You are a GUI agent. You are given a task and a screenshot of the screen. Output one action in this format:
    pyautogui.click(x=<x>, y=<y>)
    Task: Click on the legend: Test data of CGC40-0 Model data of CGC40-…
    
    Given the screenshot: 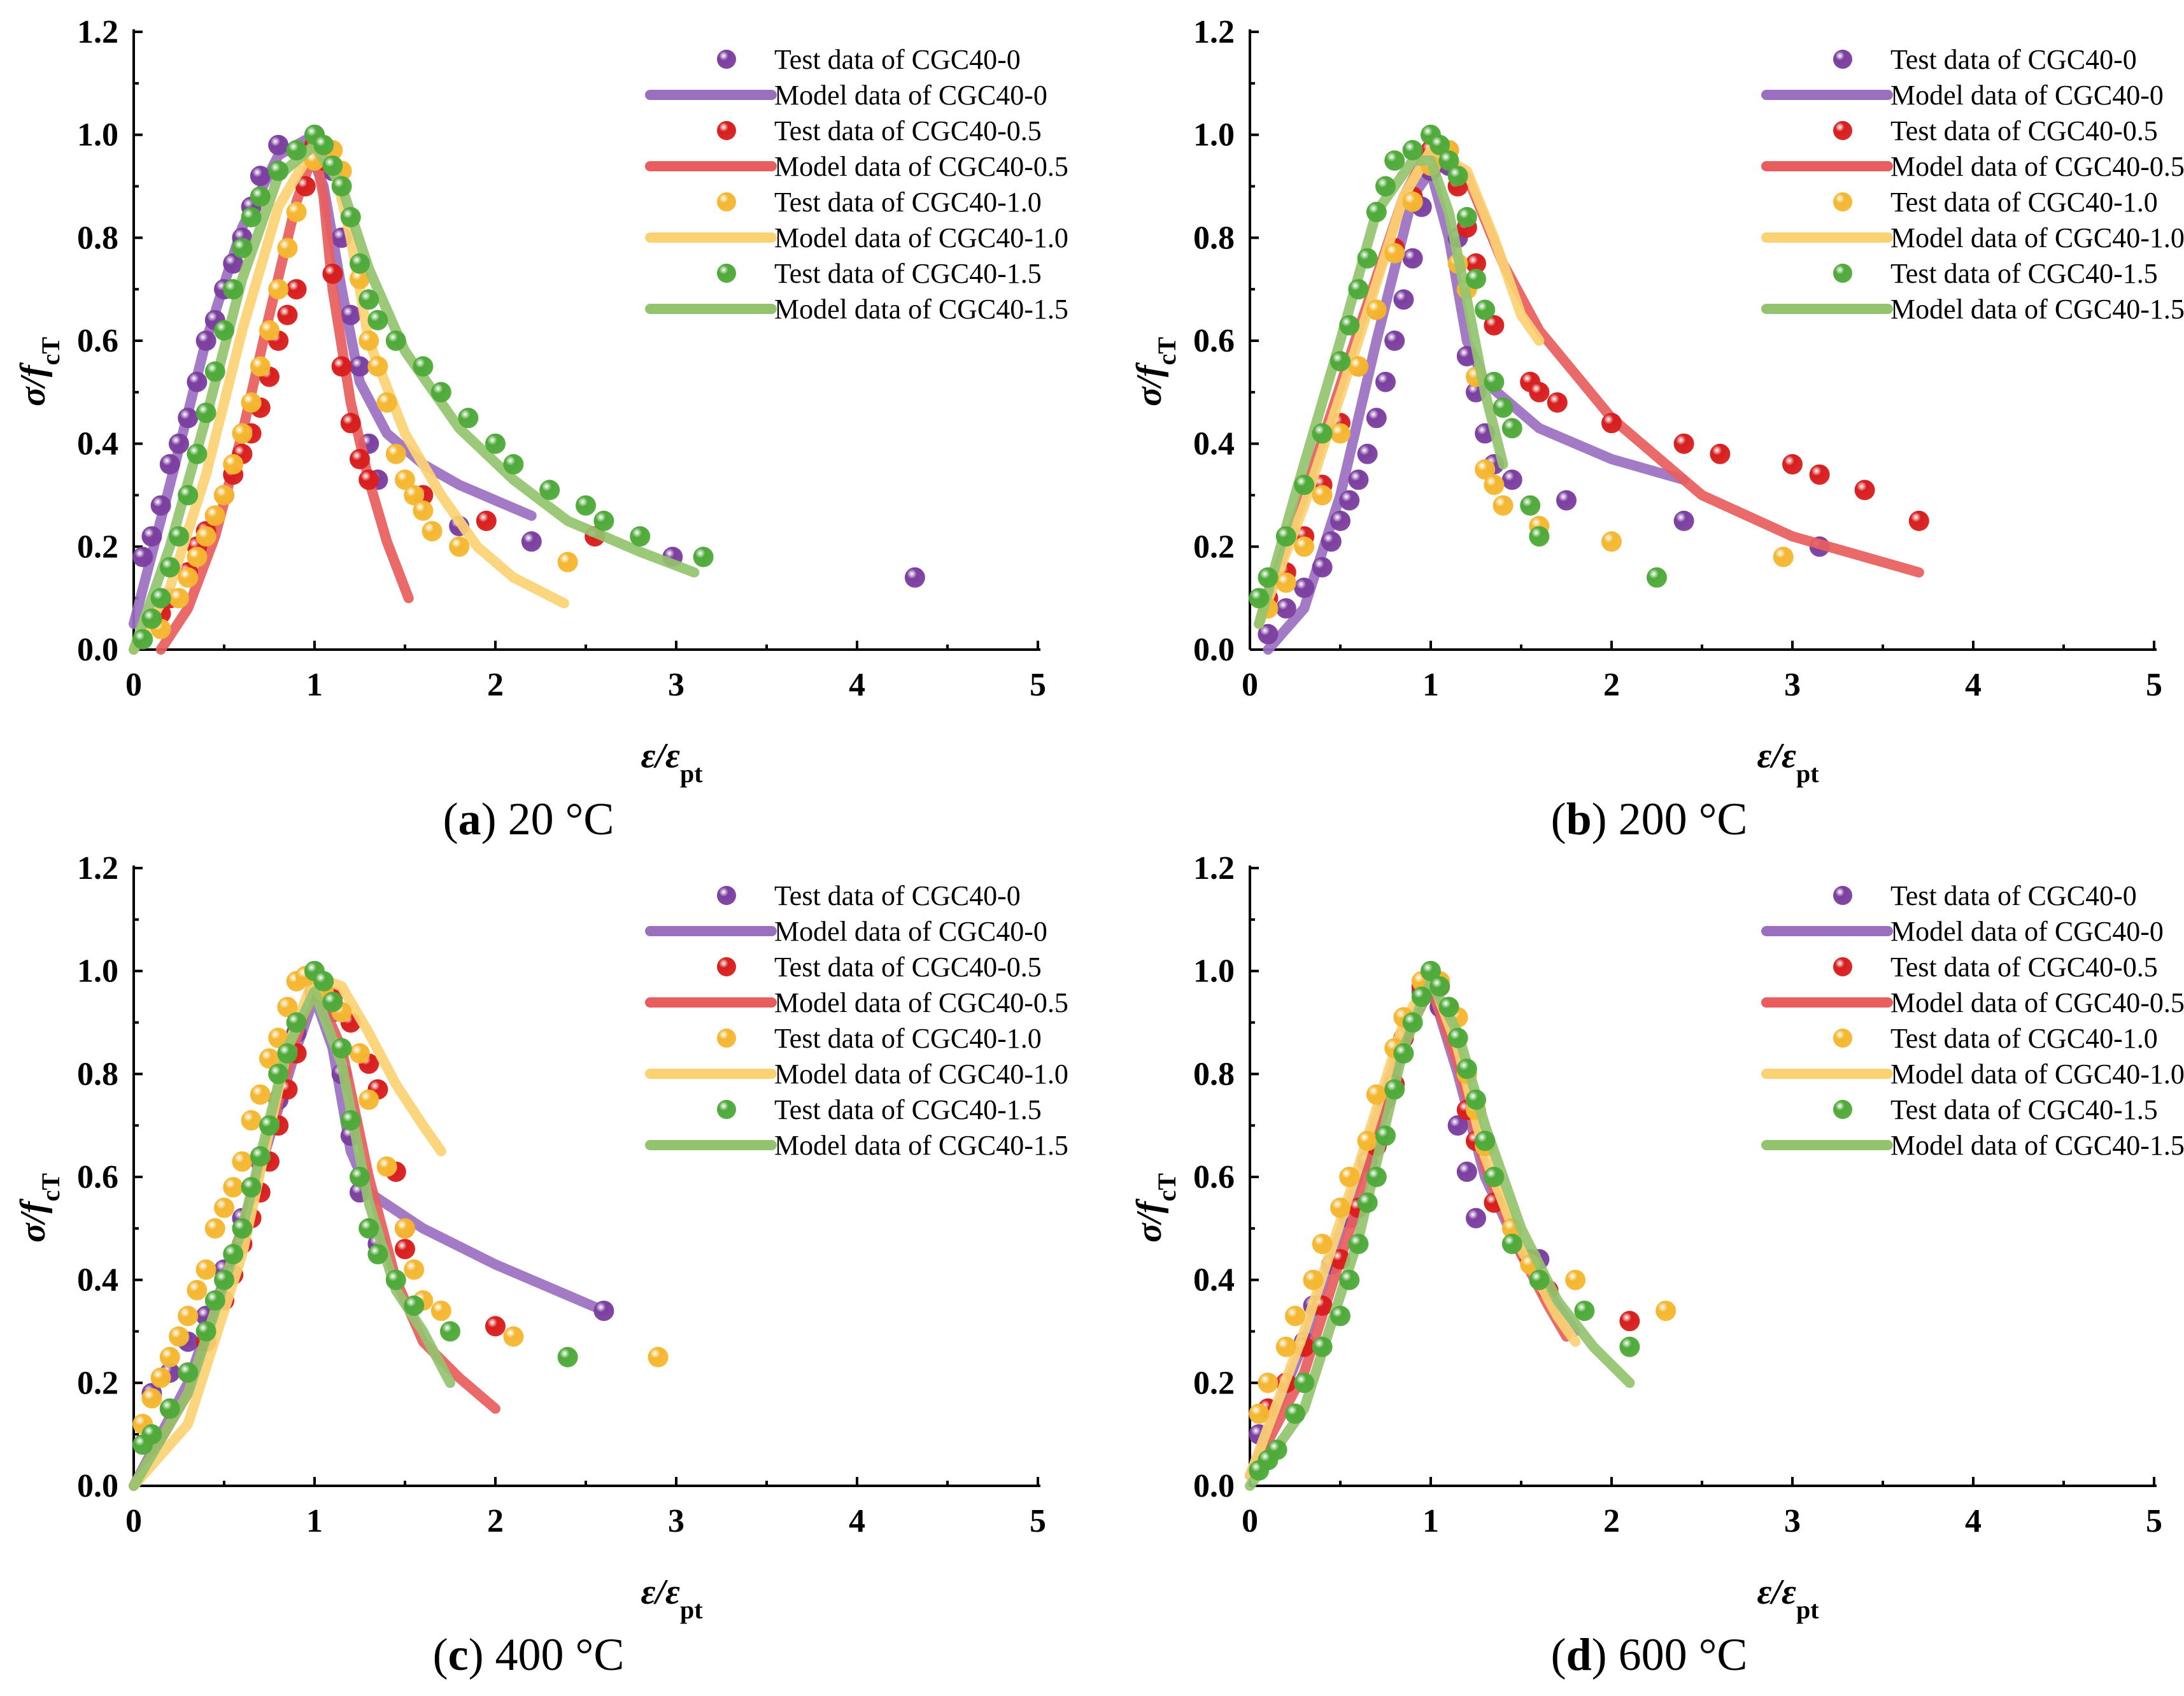 What is the action you would take?
    pyautogui.click(x=856, y=1020)
    